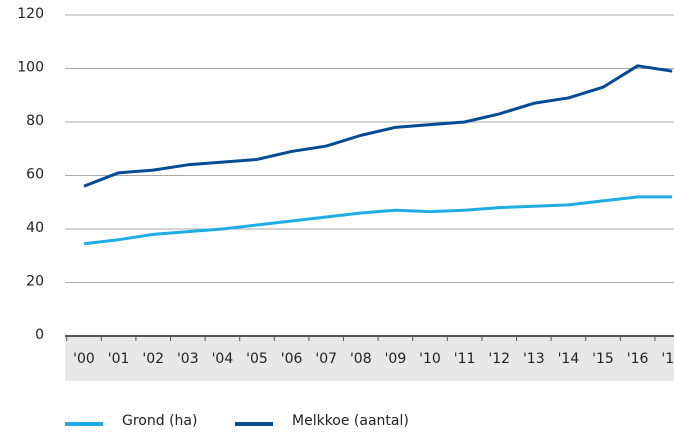 The height and width of the screenshot is (434, 674). What do you see at coordinates (378, 220) in the screenshot?
I see `line` at bounding box center [378, 220].